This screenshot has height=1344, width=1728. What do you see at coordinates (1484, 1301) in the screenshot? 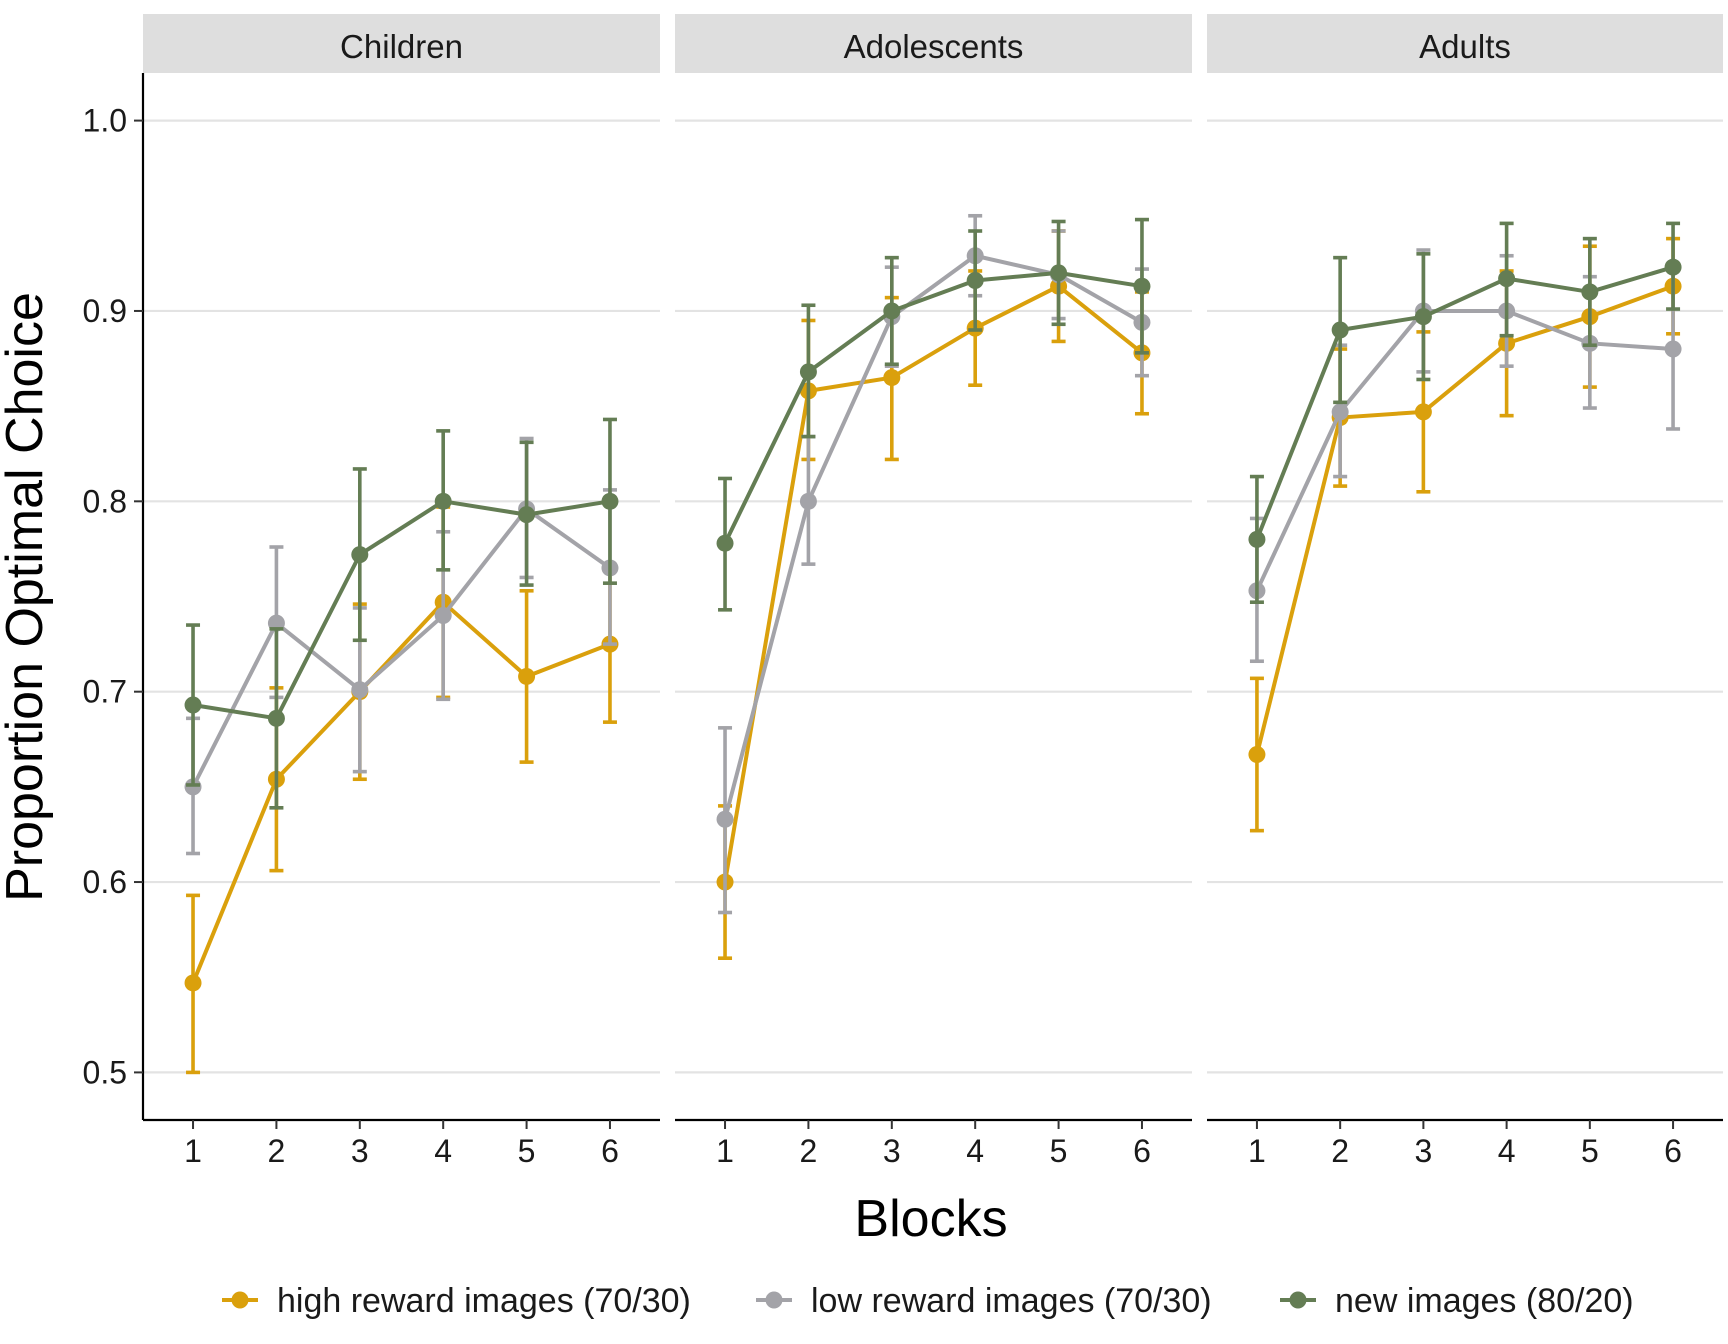
I see `legend-label: new images (80/20)` at bounding box center [1484, 1301].